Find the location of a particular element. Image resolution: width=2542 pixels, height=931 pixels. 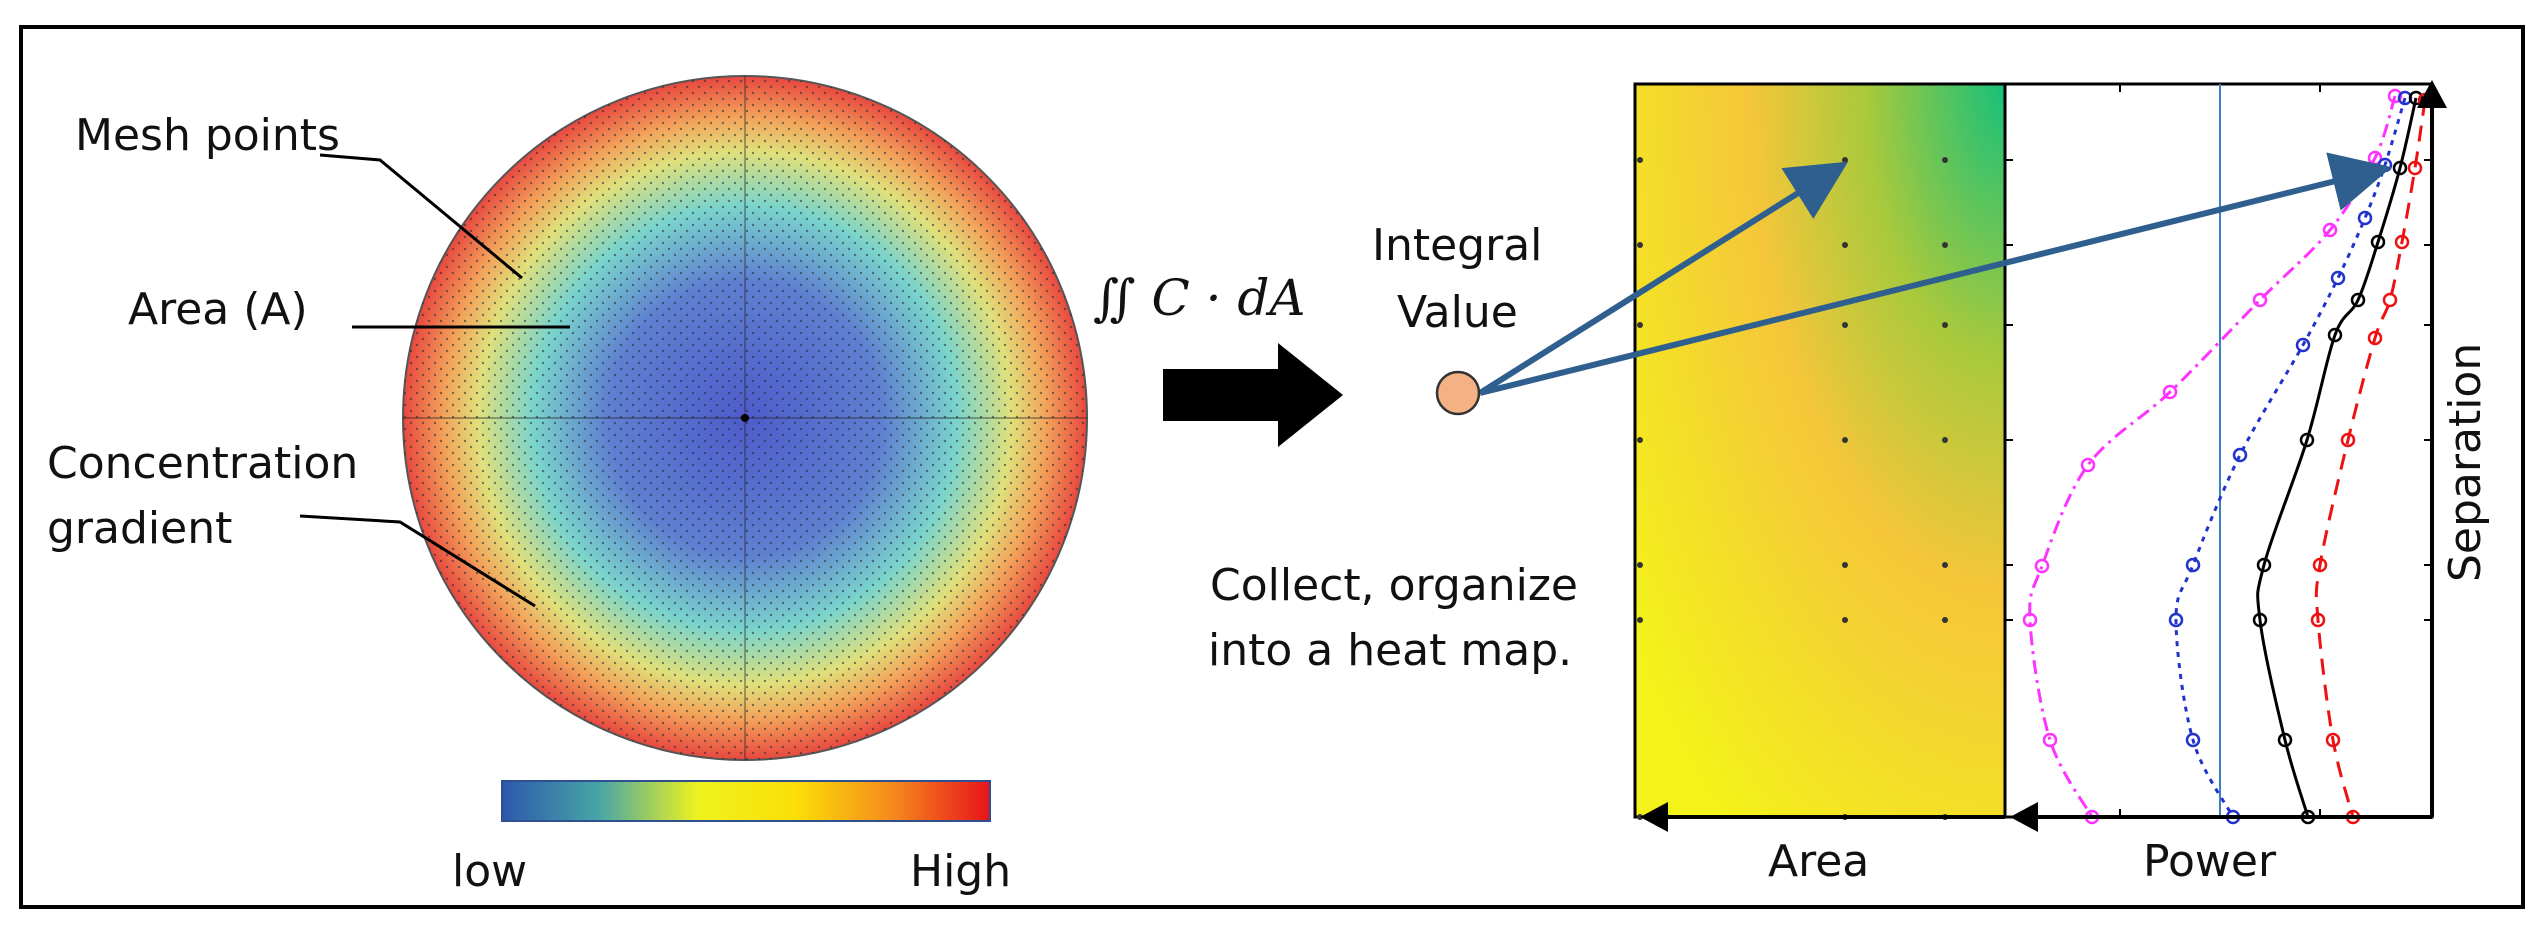

integral-value-dot is located at coordinates (1458, 393).